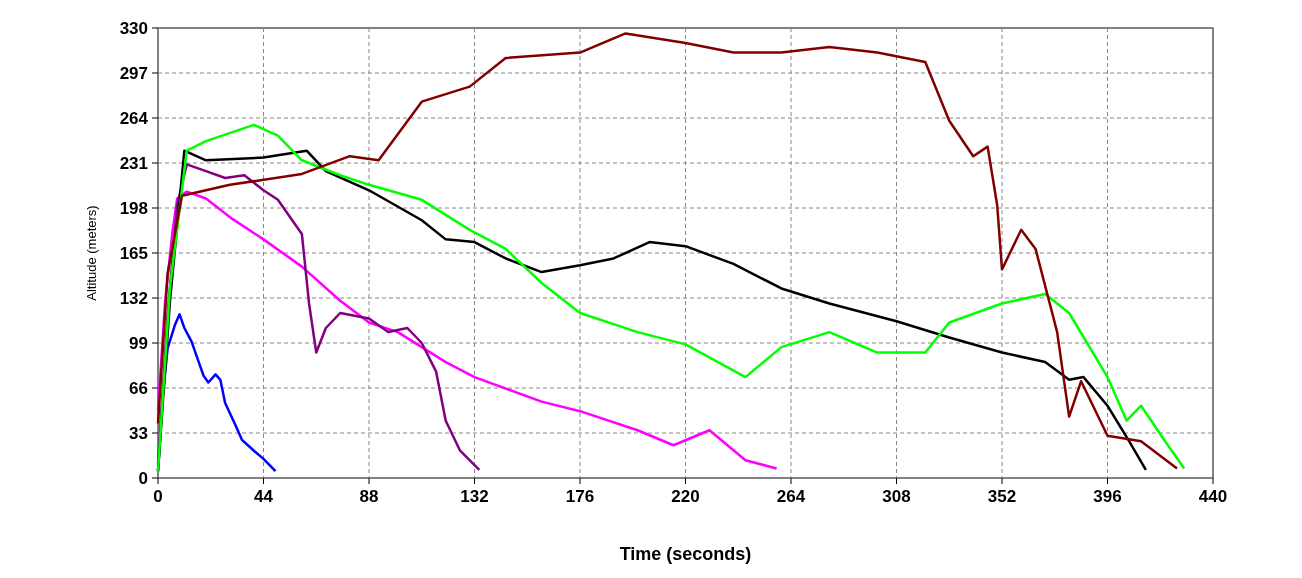 The width and height of the screenshot is (1302, 578). I want to click on x-tick-label: 0, so click(158, 496).